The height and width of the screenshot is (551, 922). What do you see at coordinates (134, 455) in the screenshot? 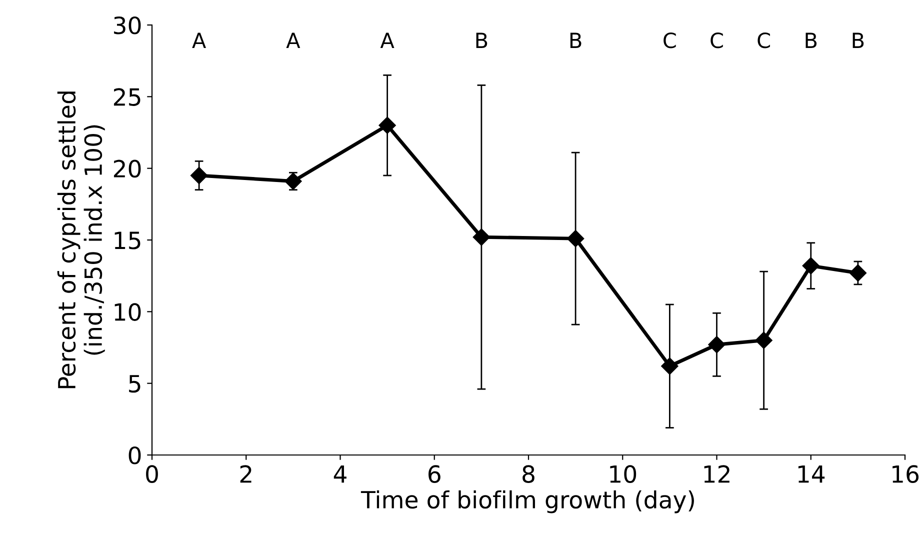
I see `y-tick-label: 0` at bounding box center [134, 455].